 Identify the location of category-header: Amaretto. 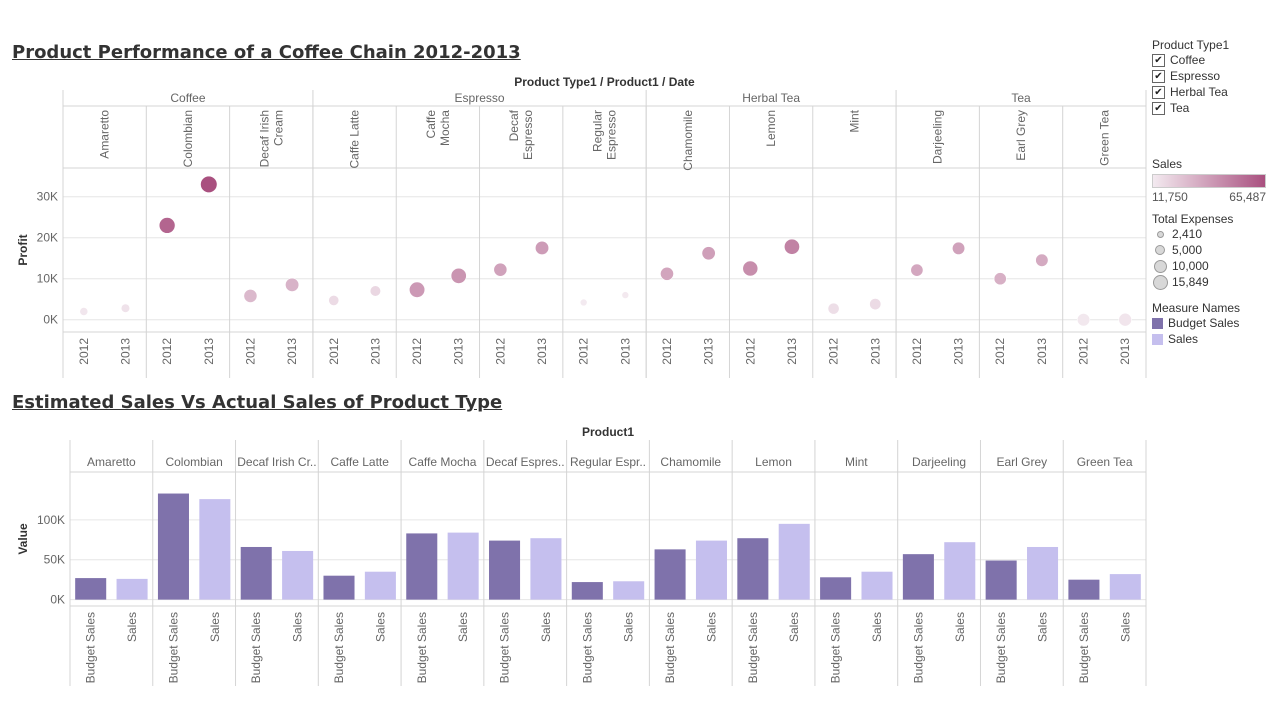
(111, 462).